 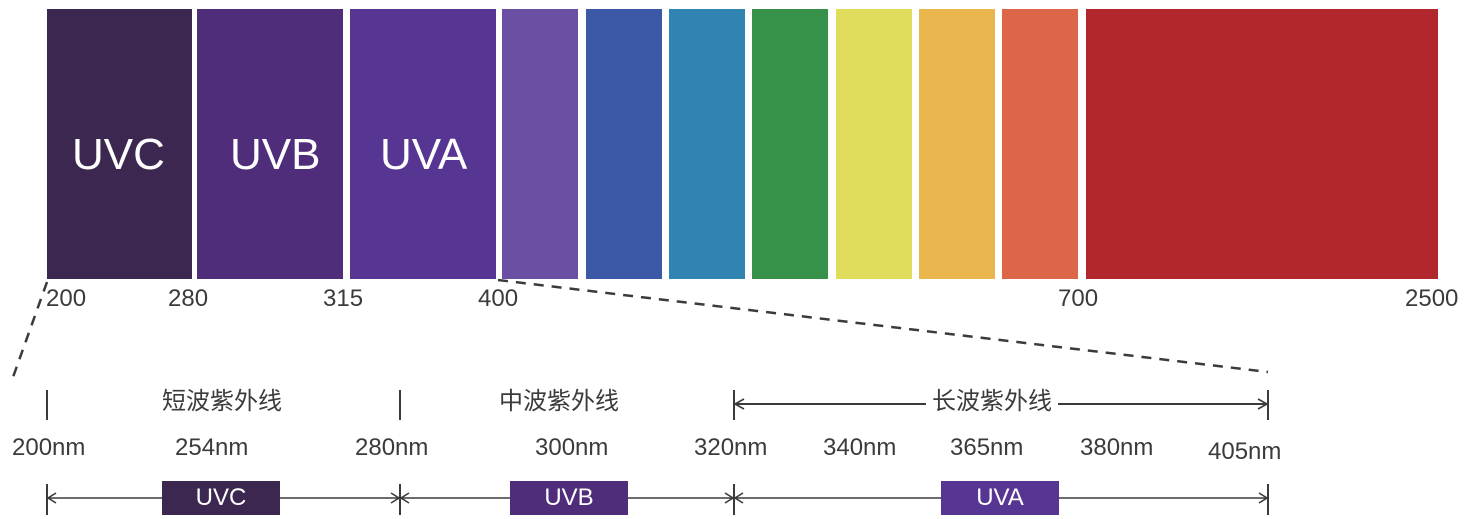 I want to click on nm-340: 340nm, so click(x=860, y=447).